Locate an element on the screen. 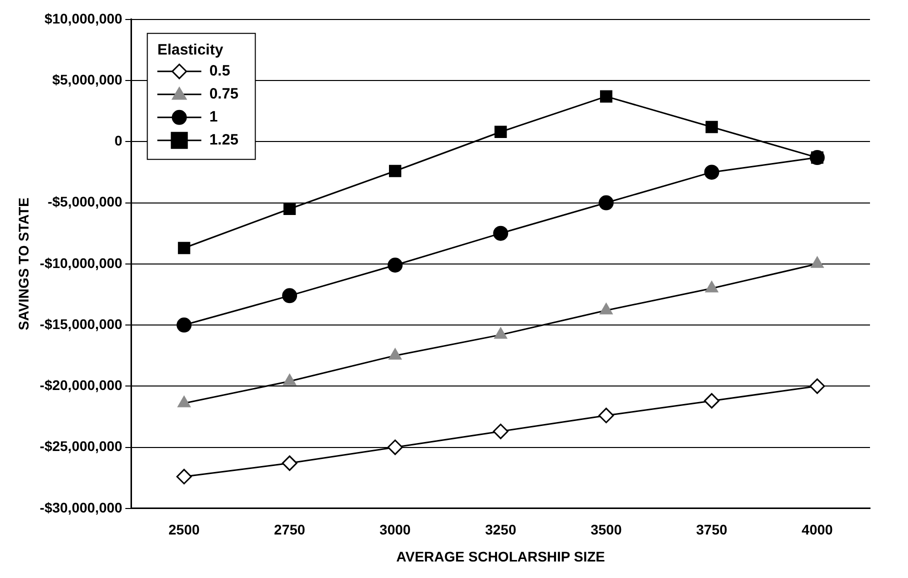 This screenshot has width=908, height=578. y-tick-label: -$10,000,000 is located at coordinates (81, 262).